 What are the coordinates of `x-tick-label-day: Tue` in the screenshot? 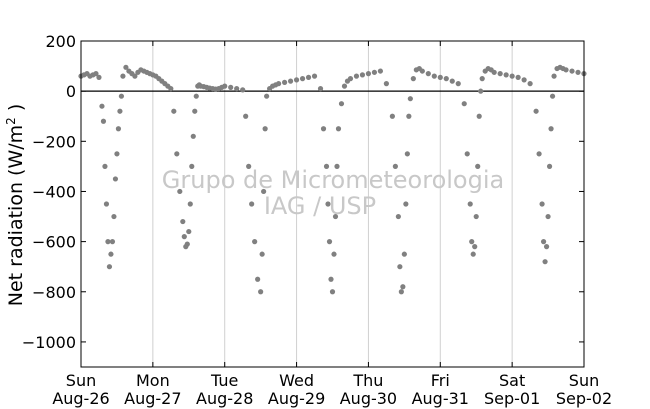 It's located at (224, 380).